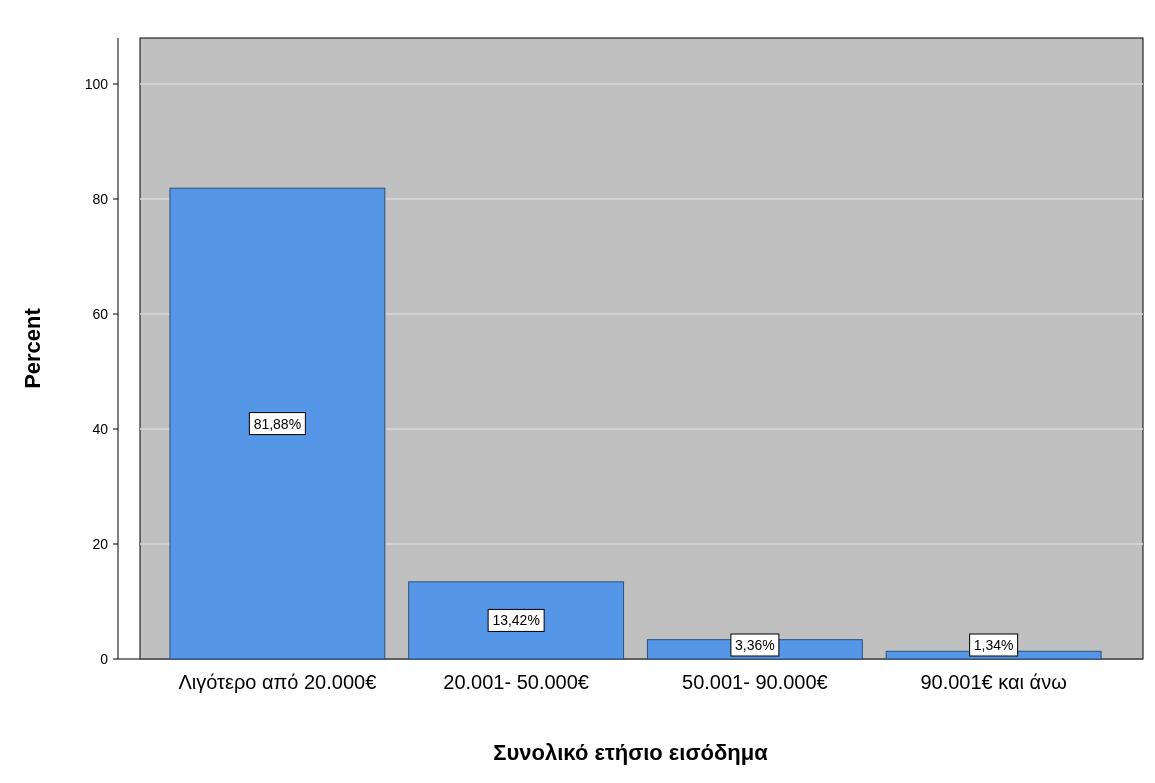 The image size is (1155, 783). Describe the element at coordinates (755, 682) in the screenshot. I see `x-tick-label: 50.001- 90.000€` at that location.